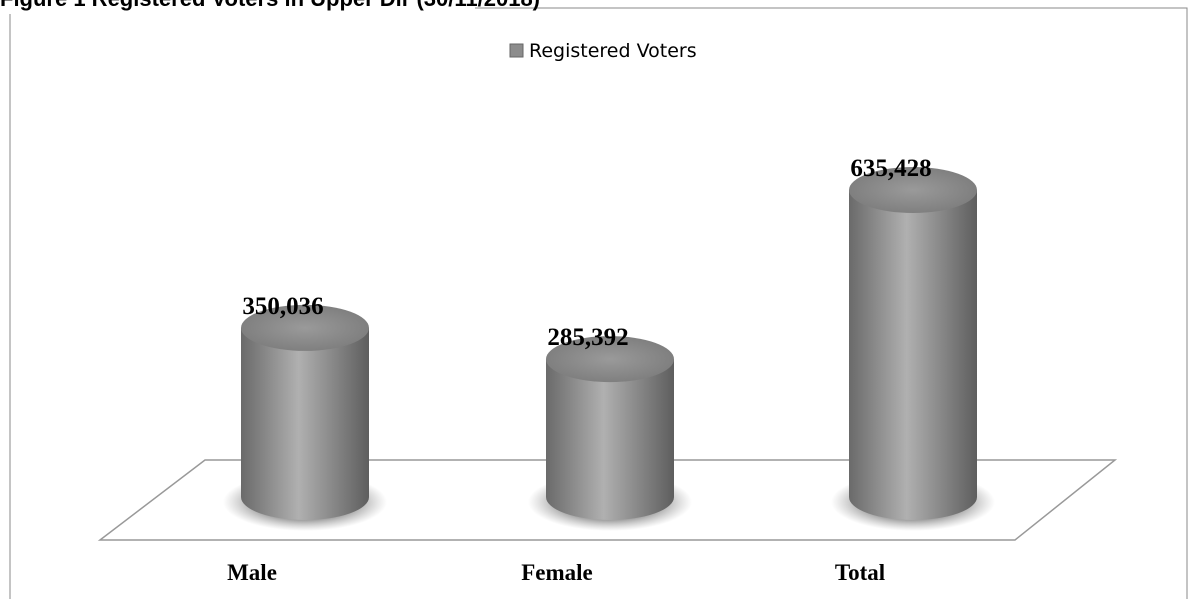 The image size is (1198, 599). What do you see at coordinates (890, 168) in the screenshot?
I see `data-label: 635,428` at bounding box center [890, 168].